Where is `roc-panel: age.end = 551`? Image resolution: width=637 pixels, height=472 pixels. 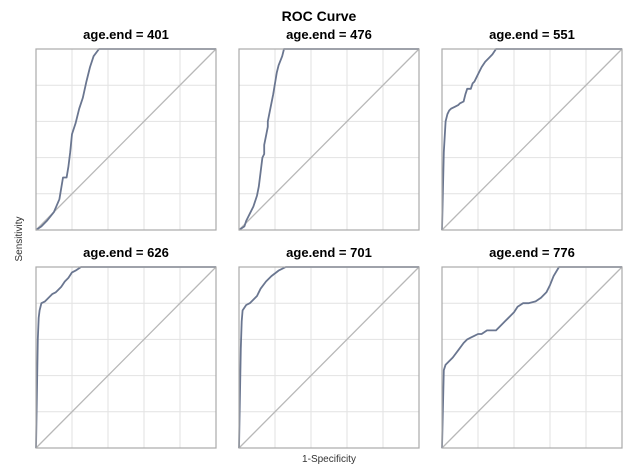
roc-panel: age.end = 551 is located at coordinates (532, 129).